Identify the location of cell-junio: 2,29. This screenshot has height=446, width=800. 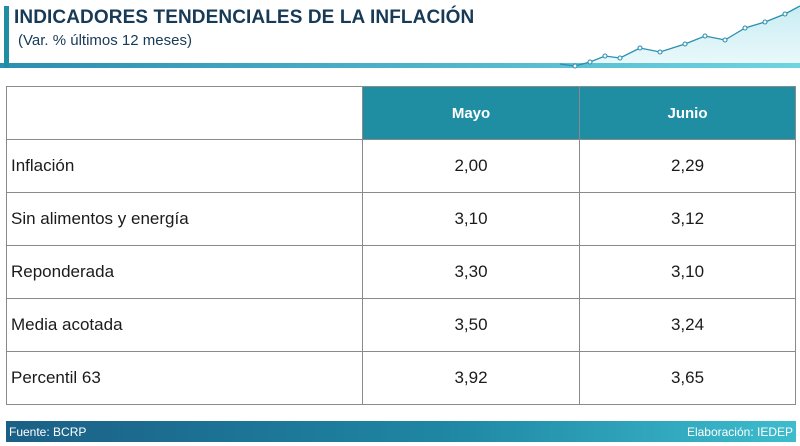
(687, 166).